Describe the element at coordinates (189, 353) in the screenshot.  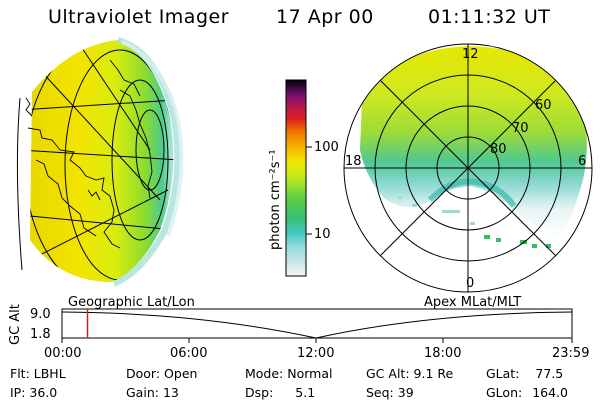
I see `time-tick-0600: 06:00` at that location.